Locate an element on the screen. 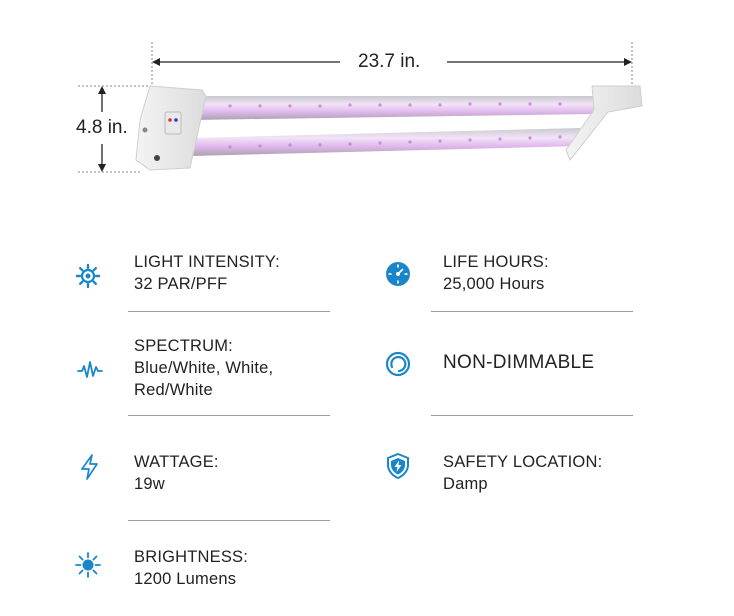 The image size is (734, 616). spec-spectrum: SPECTRUM: Blue/White, White, Red/White is located at coordinates (203, 368).